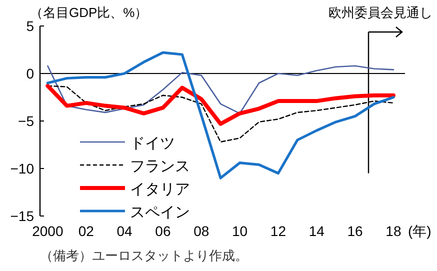  Describe the element at coordinates (30, 74) in the screenshot. I see `y-tick-label: 0` at that location.